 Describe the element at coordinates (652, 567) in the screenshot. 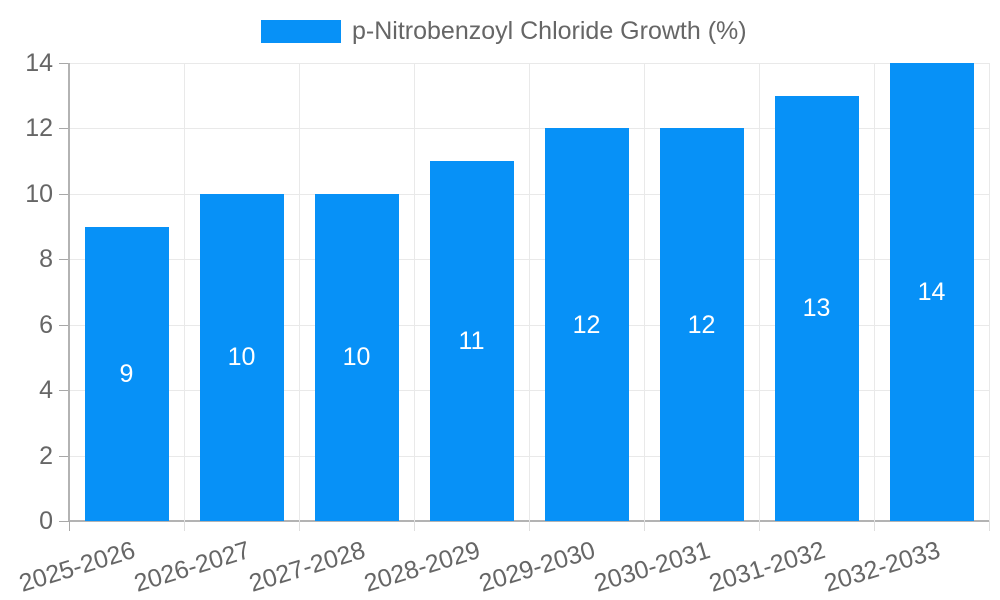

I see `x-tick-label: 2030-2031` at that location.